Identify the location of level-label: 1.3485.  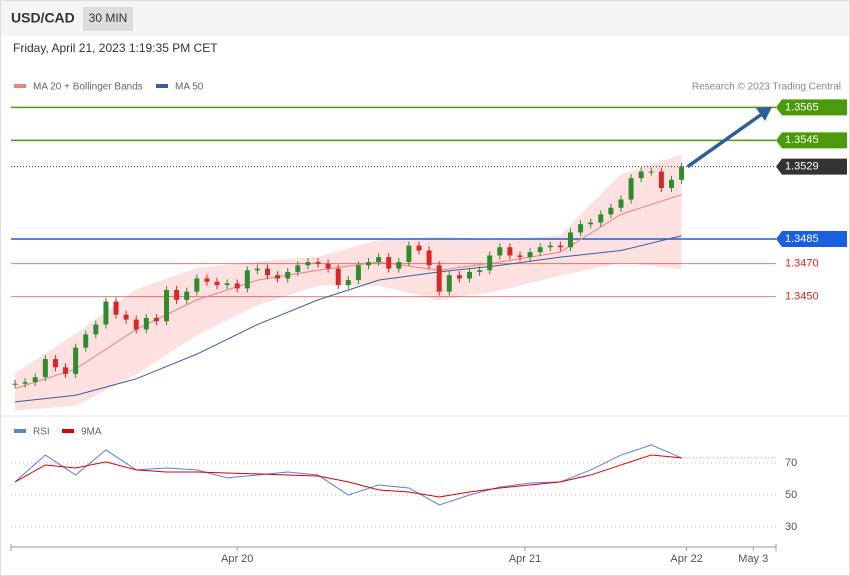
(802, 239).